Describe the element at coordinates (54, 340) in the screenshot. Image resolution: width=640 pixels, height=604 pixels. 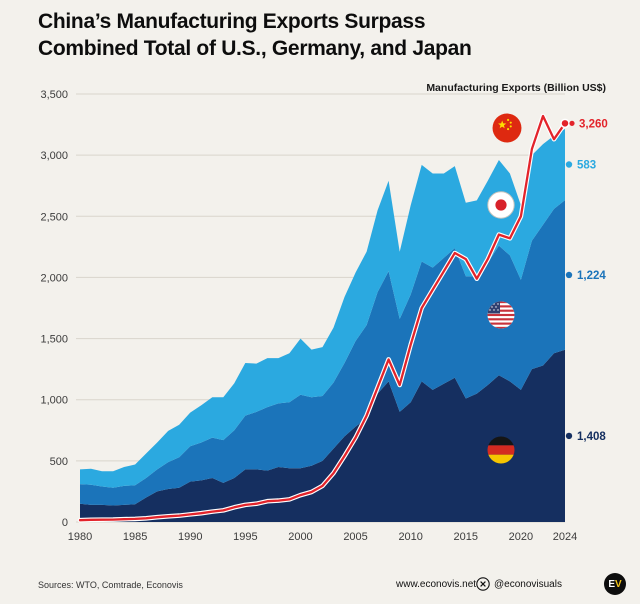
I see `y-tick-label: 1,500` at that location.